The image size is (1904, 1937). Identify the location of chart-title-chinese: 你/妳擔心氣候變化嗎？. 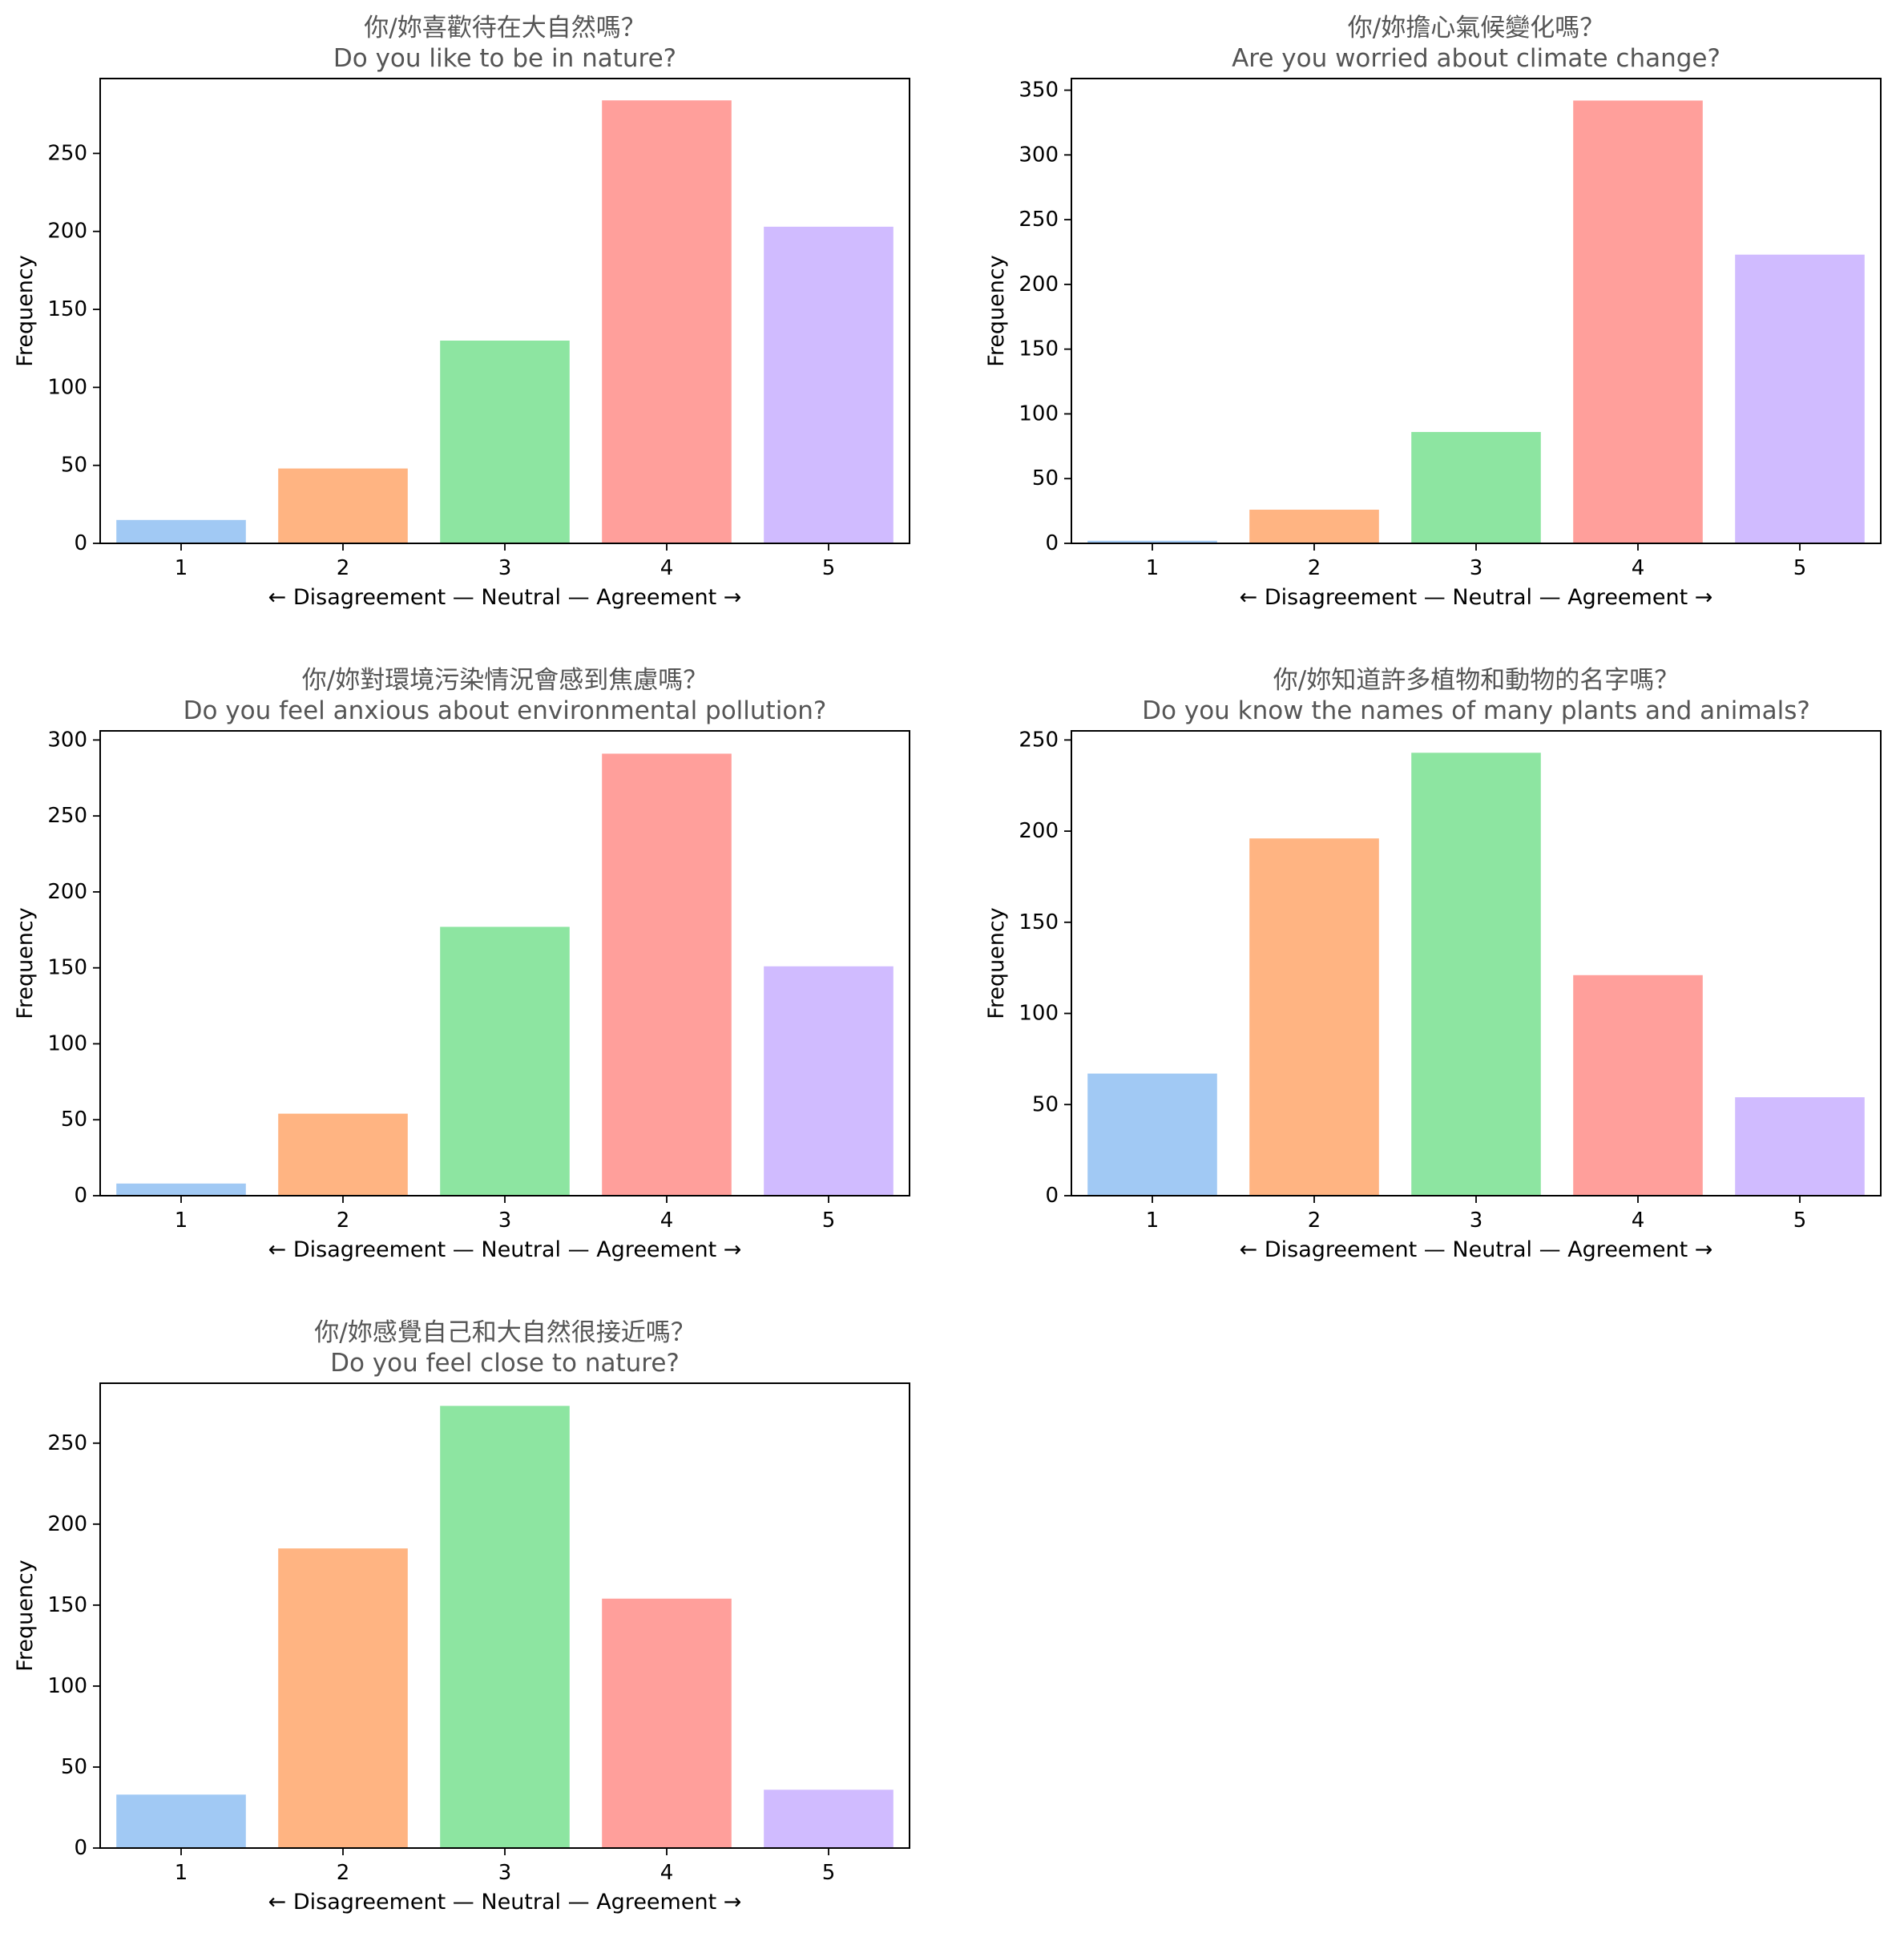
(1476, 28).